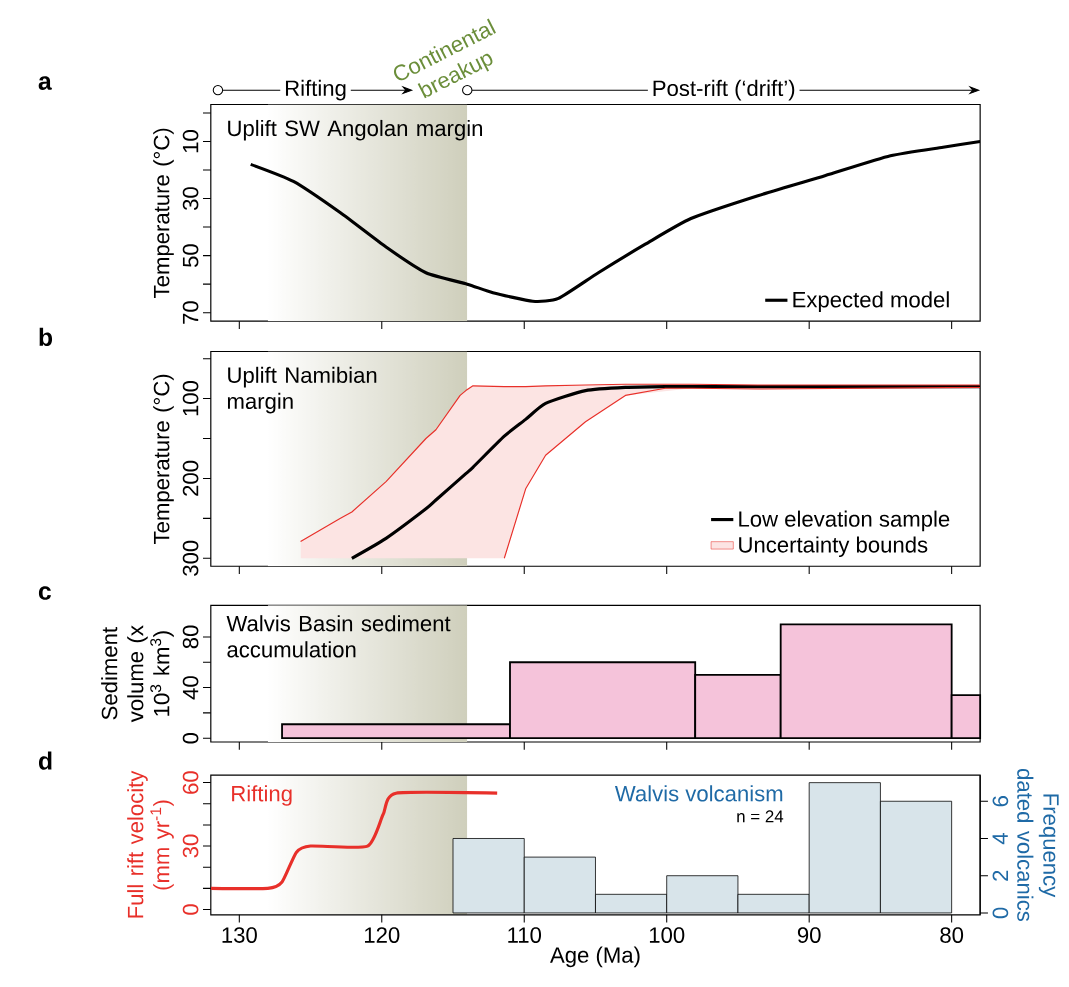 This screenshot has height=987, width=1069. Describe the element at coordinates (382, 935) in the screenshot. I see `x-tick-label: 120` at that location.